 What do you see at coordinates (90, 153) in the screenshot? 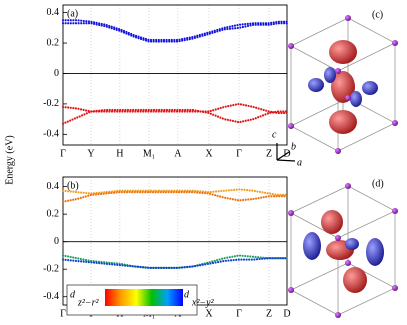
I see `x-tick-label: Y` at bounding box center [90, 153].